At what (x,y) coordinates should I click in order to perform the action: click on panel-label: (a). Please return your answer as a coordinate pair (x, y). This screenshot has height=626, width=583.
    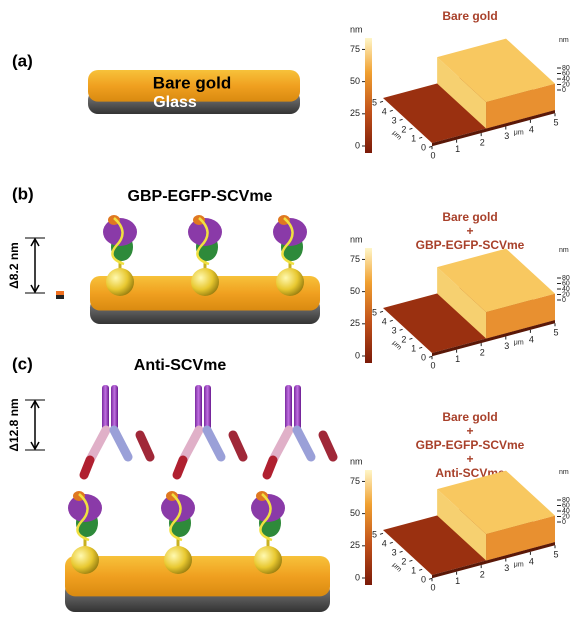
    Looking at the image, I should click on (22, 60).